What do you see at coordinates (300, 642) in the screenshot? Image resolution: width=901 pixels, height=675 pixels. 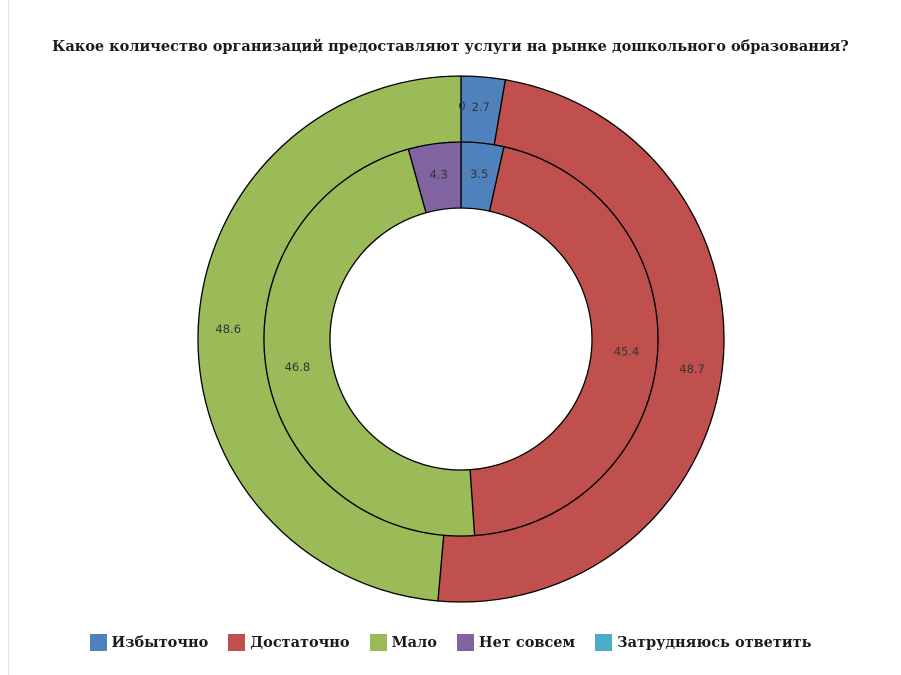 I see `legend-label-1: Достаточно` at bounding box center [300, 642].